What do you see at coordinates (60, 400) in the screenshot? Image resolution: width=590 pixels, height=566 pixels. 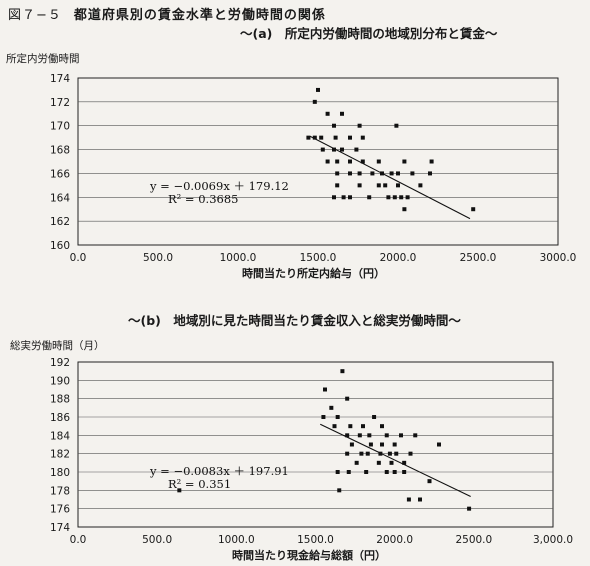 I see `y-tick-label: 188` at bounding box center [60, 400].